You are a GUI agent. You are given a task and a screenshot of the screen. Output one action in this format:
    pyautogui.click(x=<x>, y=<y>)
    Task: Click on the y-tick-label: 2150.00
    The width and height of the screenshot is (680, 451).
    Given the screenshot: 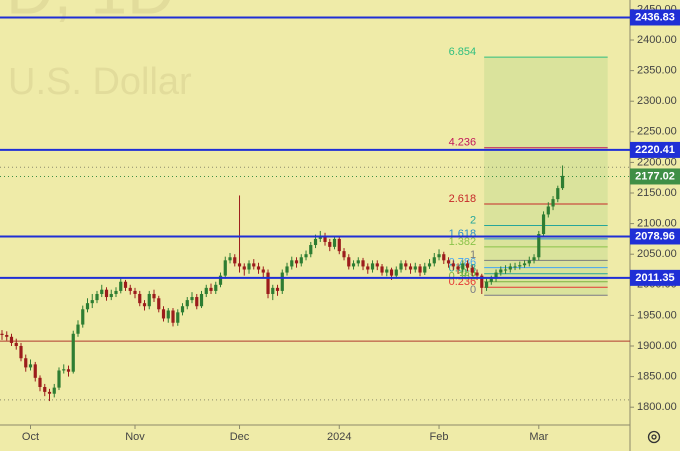 What is the action you would take?
    pyautogui.click(x=657, y=193)
    